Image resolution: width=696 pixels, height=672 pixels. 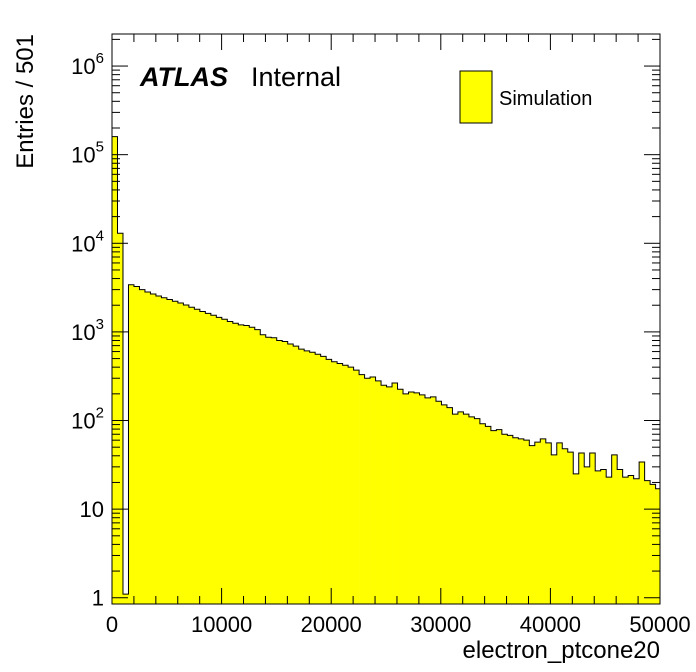 What do you see at coordinates (221, 624) in the screenshot?
I see `x-tick-label: 10000` at bounding box center [221, 624].